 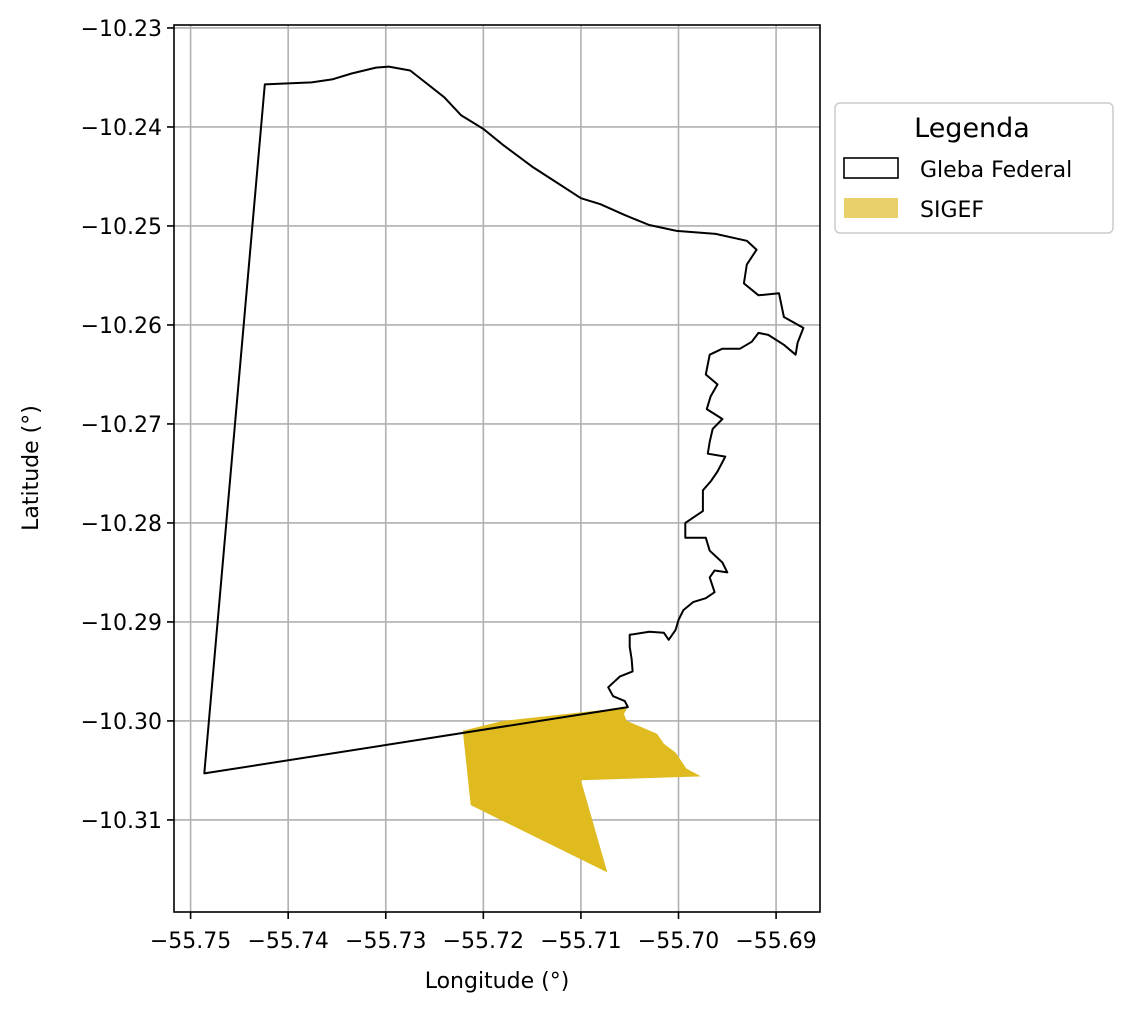 What do you see at coordinates (121, 326) in the screenshot?
I see `y-tick-label: −10.26` at bounding box center [121, 326].